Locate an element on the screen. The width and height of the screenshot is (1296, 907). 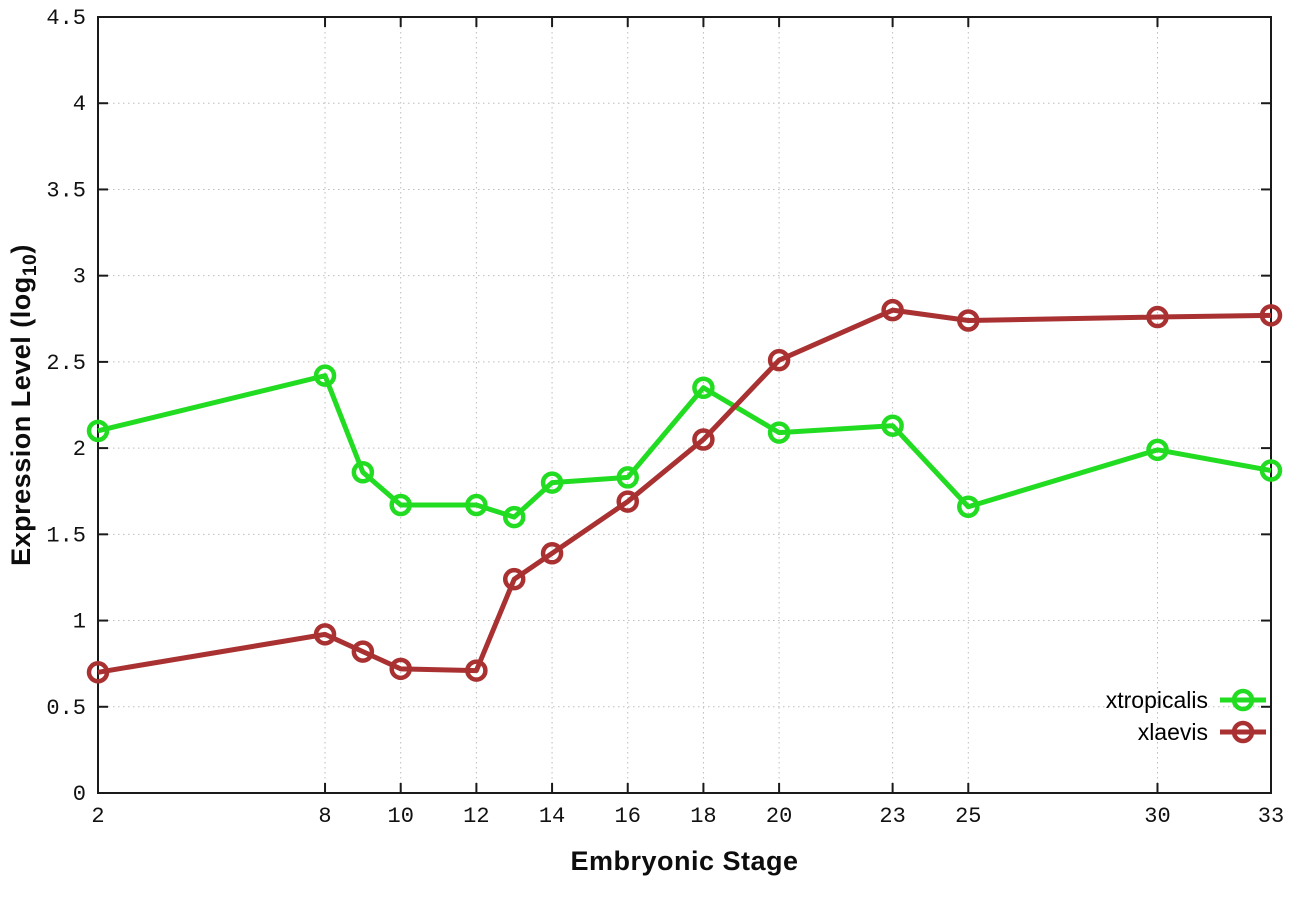
y-tick-label: 3 is located at coordinates (79, 277).